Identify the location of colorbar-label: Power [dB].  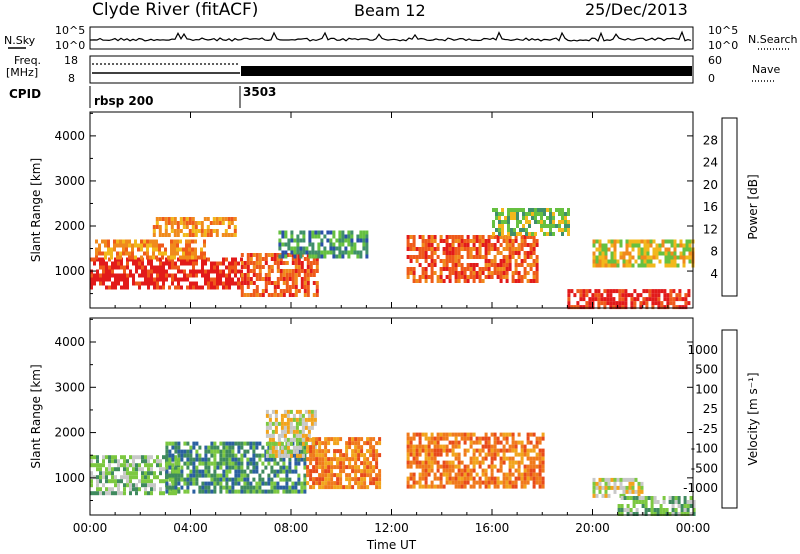
(753, 206).